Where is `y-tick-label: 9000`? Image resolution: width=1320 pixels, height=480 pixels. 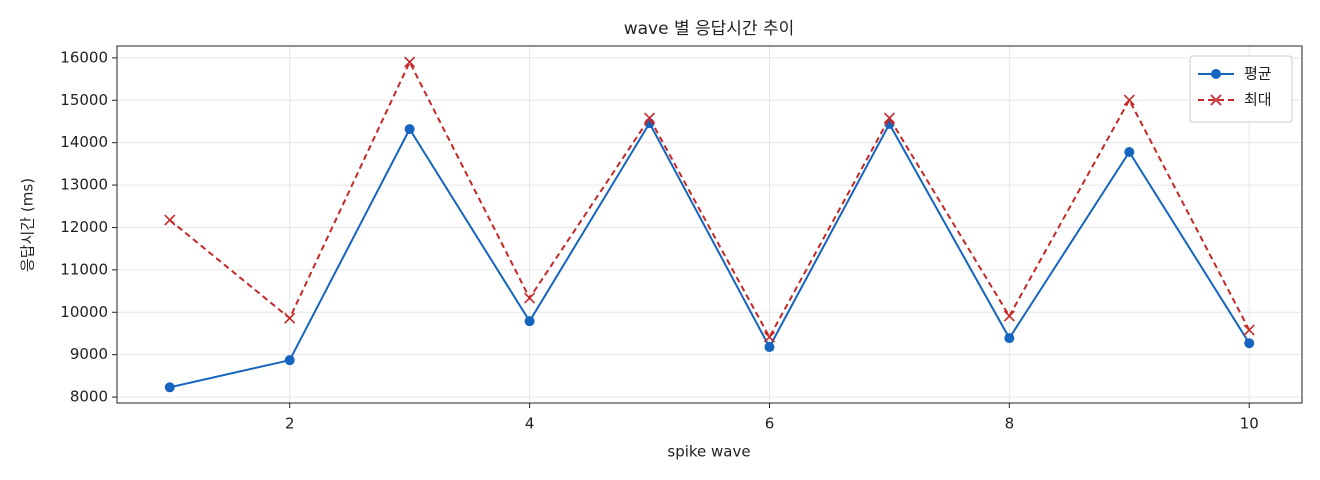 y-tick-label: 9000 is located at coordinates (89, 354).